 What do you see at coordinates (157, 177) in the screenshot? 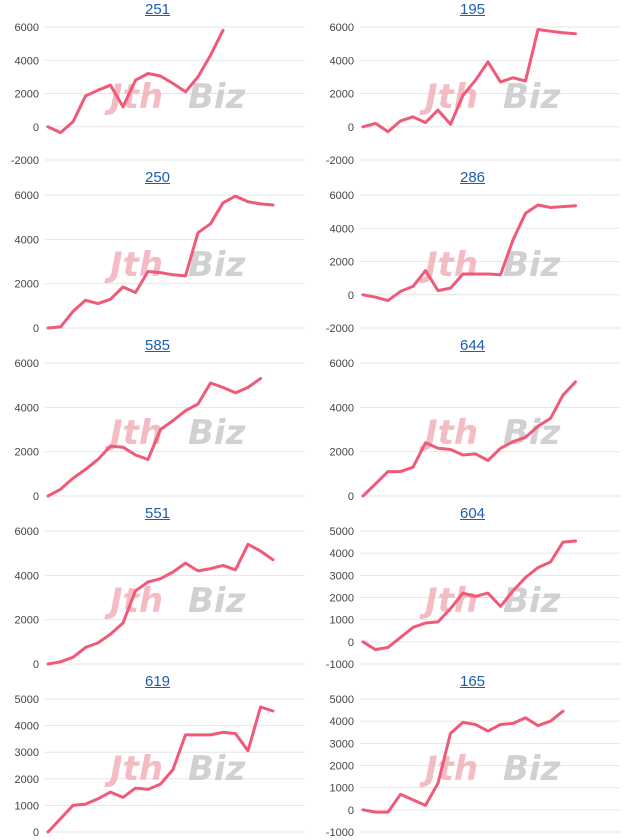
I see `chart-title-link: 250` at bounding box center [157, 177].